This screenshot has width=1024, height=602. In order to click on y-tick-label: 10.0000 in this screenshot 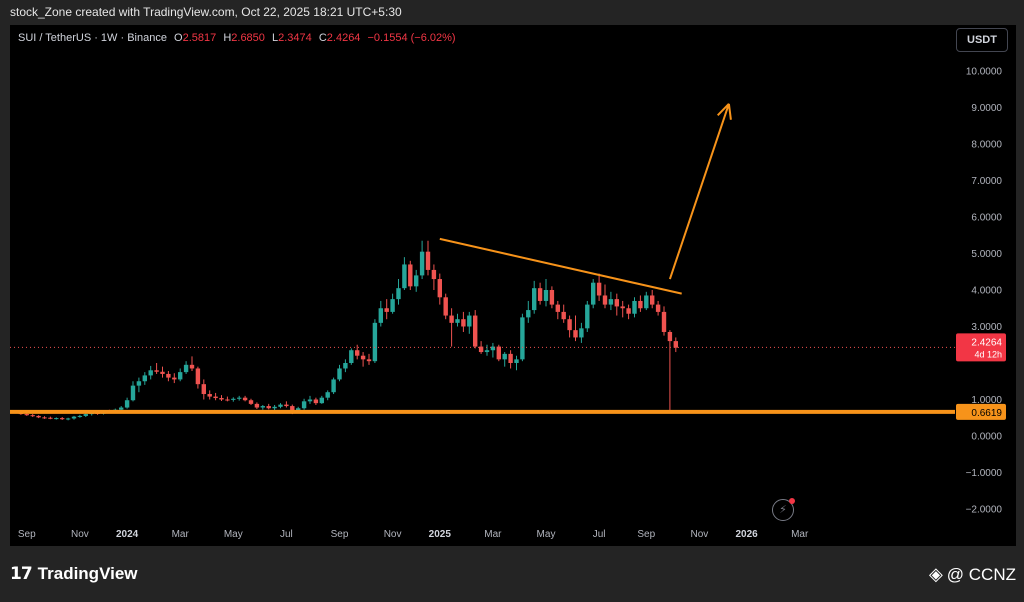, I will do `click(984, 72)`.